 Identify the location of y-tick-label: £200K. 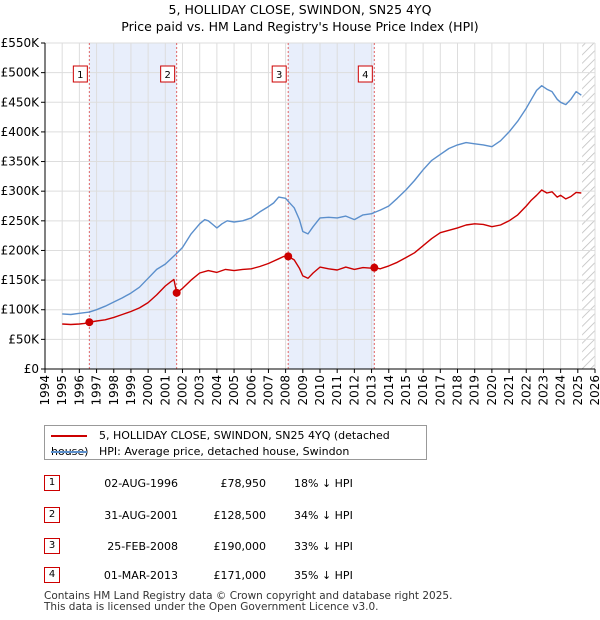
(21, 250).